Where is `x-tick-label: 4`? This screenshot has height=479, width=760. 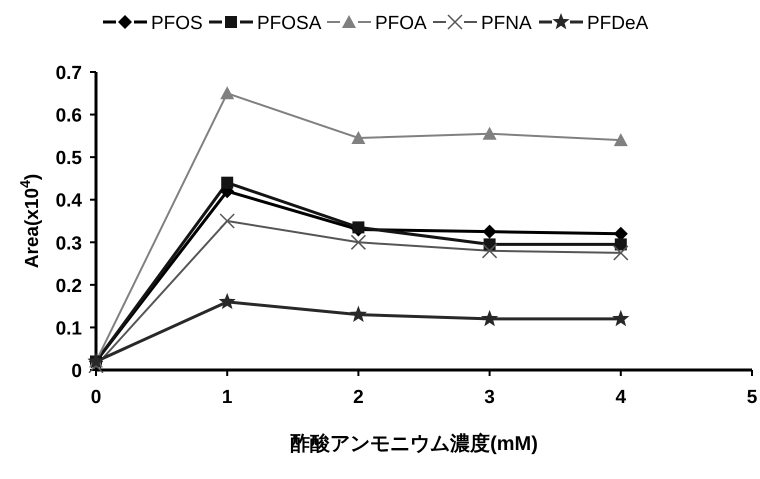
x-tick-label: 4 is located at coordinates (621, 397).